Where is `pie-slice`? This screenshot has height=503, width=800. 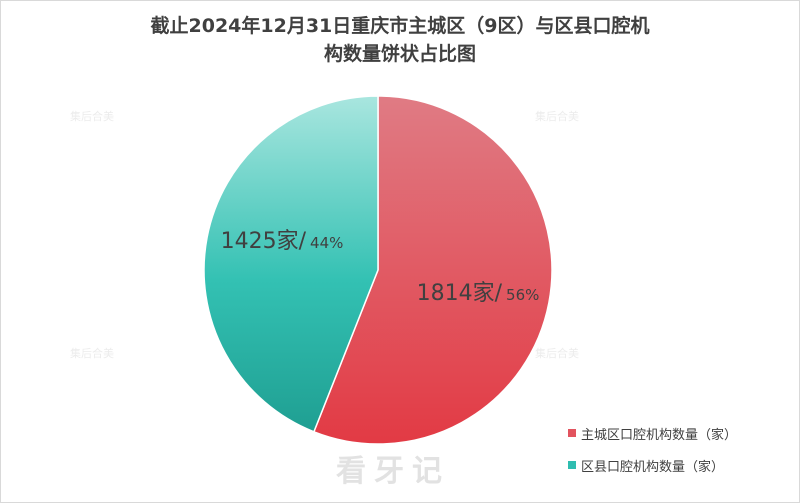
pie-slice is located at coordinates (291, 264).